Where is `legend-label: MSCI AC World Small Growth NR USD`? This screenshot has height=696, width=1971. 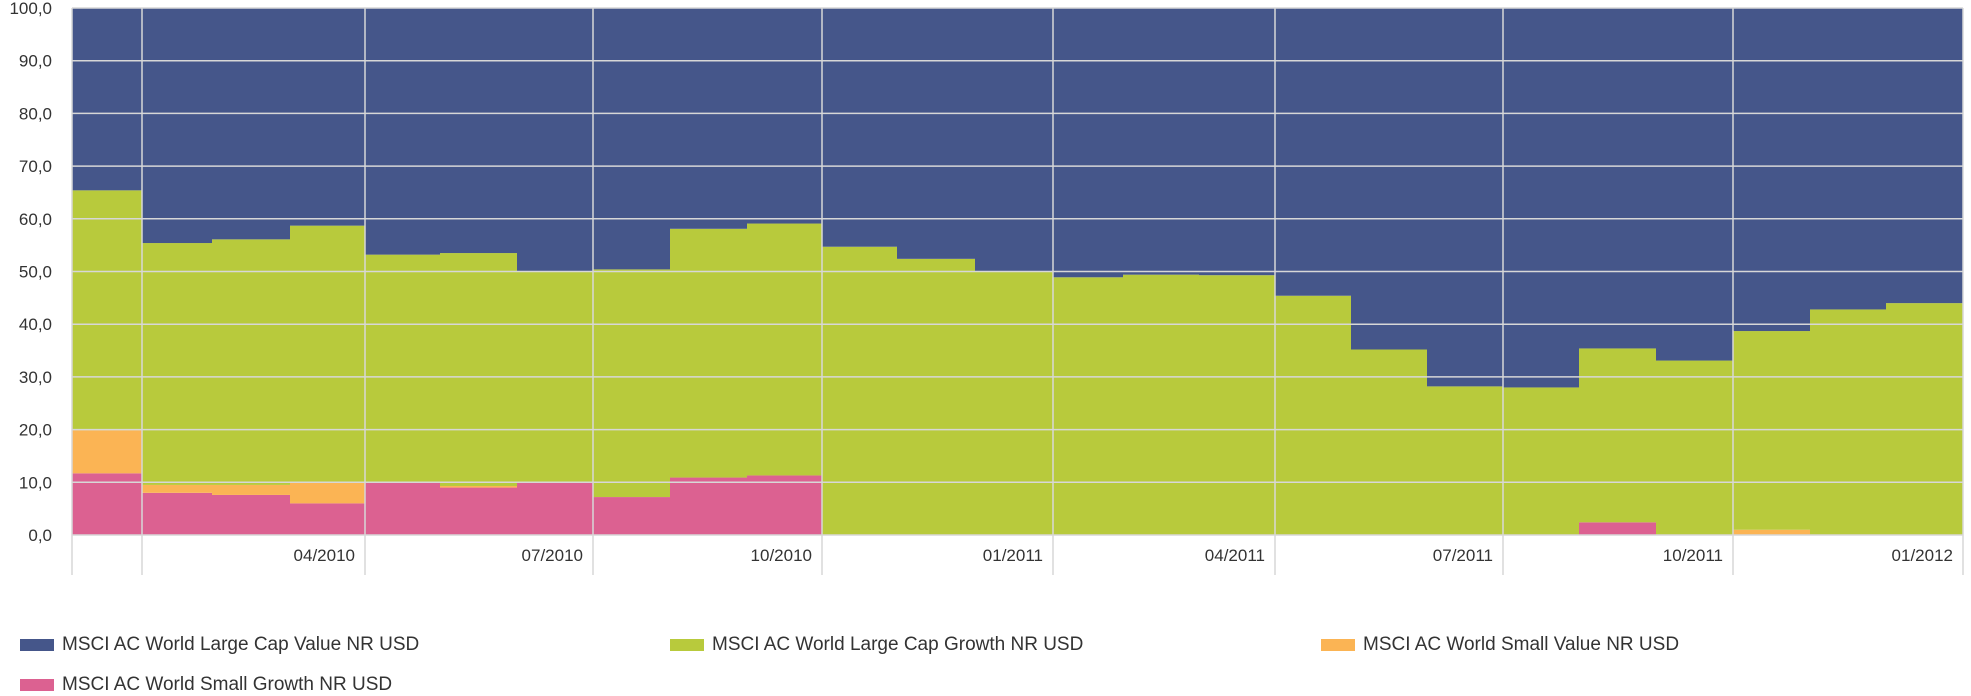
legend-label: MSCI AC World Small Growth NR USD is located at coordinates (227, 684).